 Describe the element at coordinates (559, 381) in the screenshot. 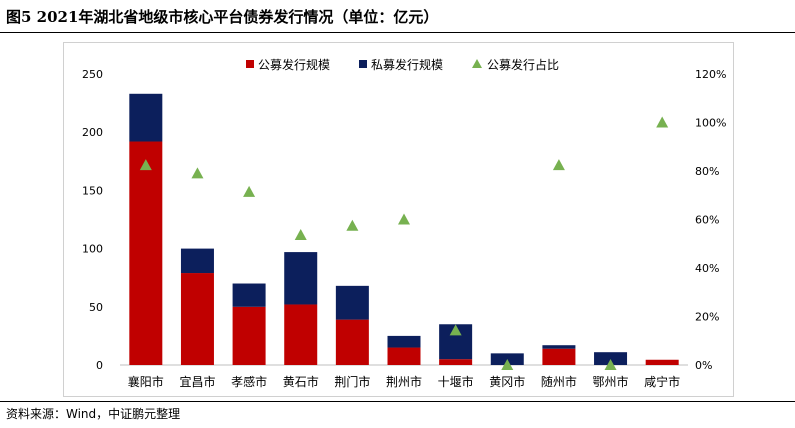

I see `category-label: 随州市` at that location.